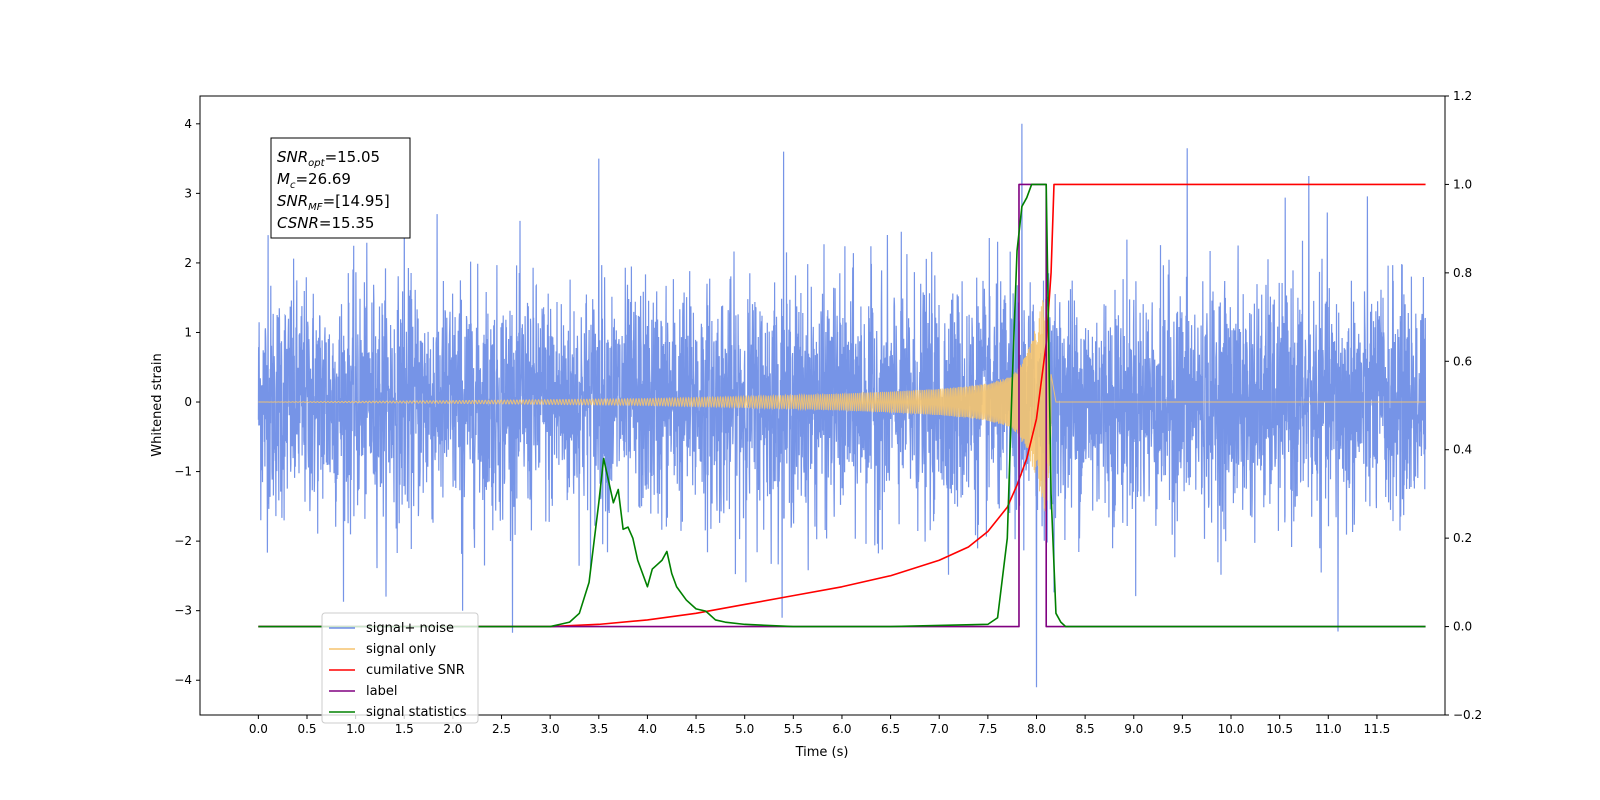 This screenshot has height=800, width=1600. Describe the element at coordinates (381, 691) in the screenshot. I see `legend-label: label` at that location.